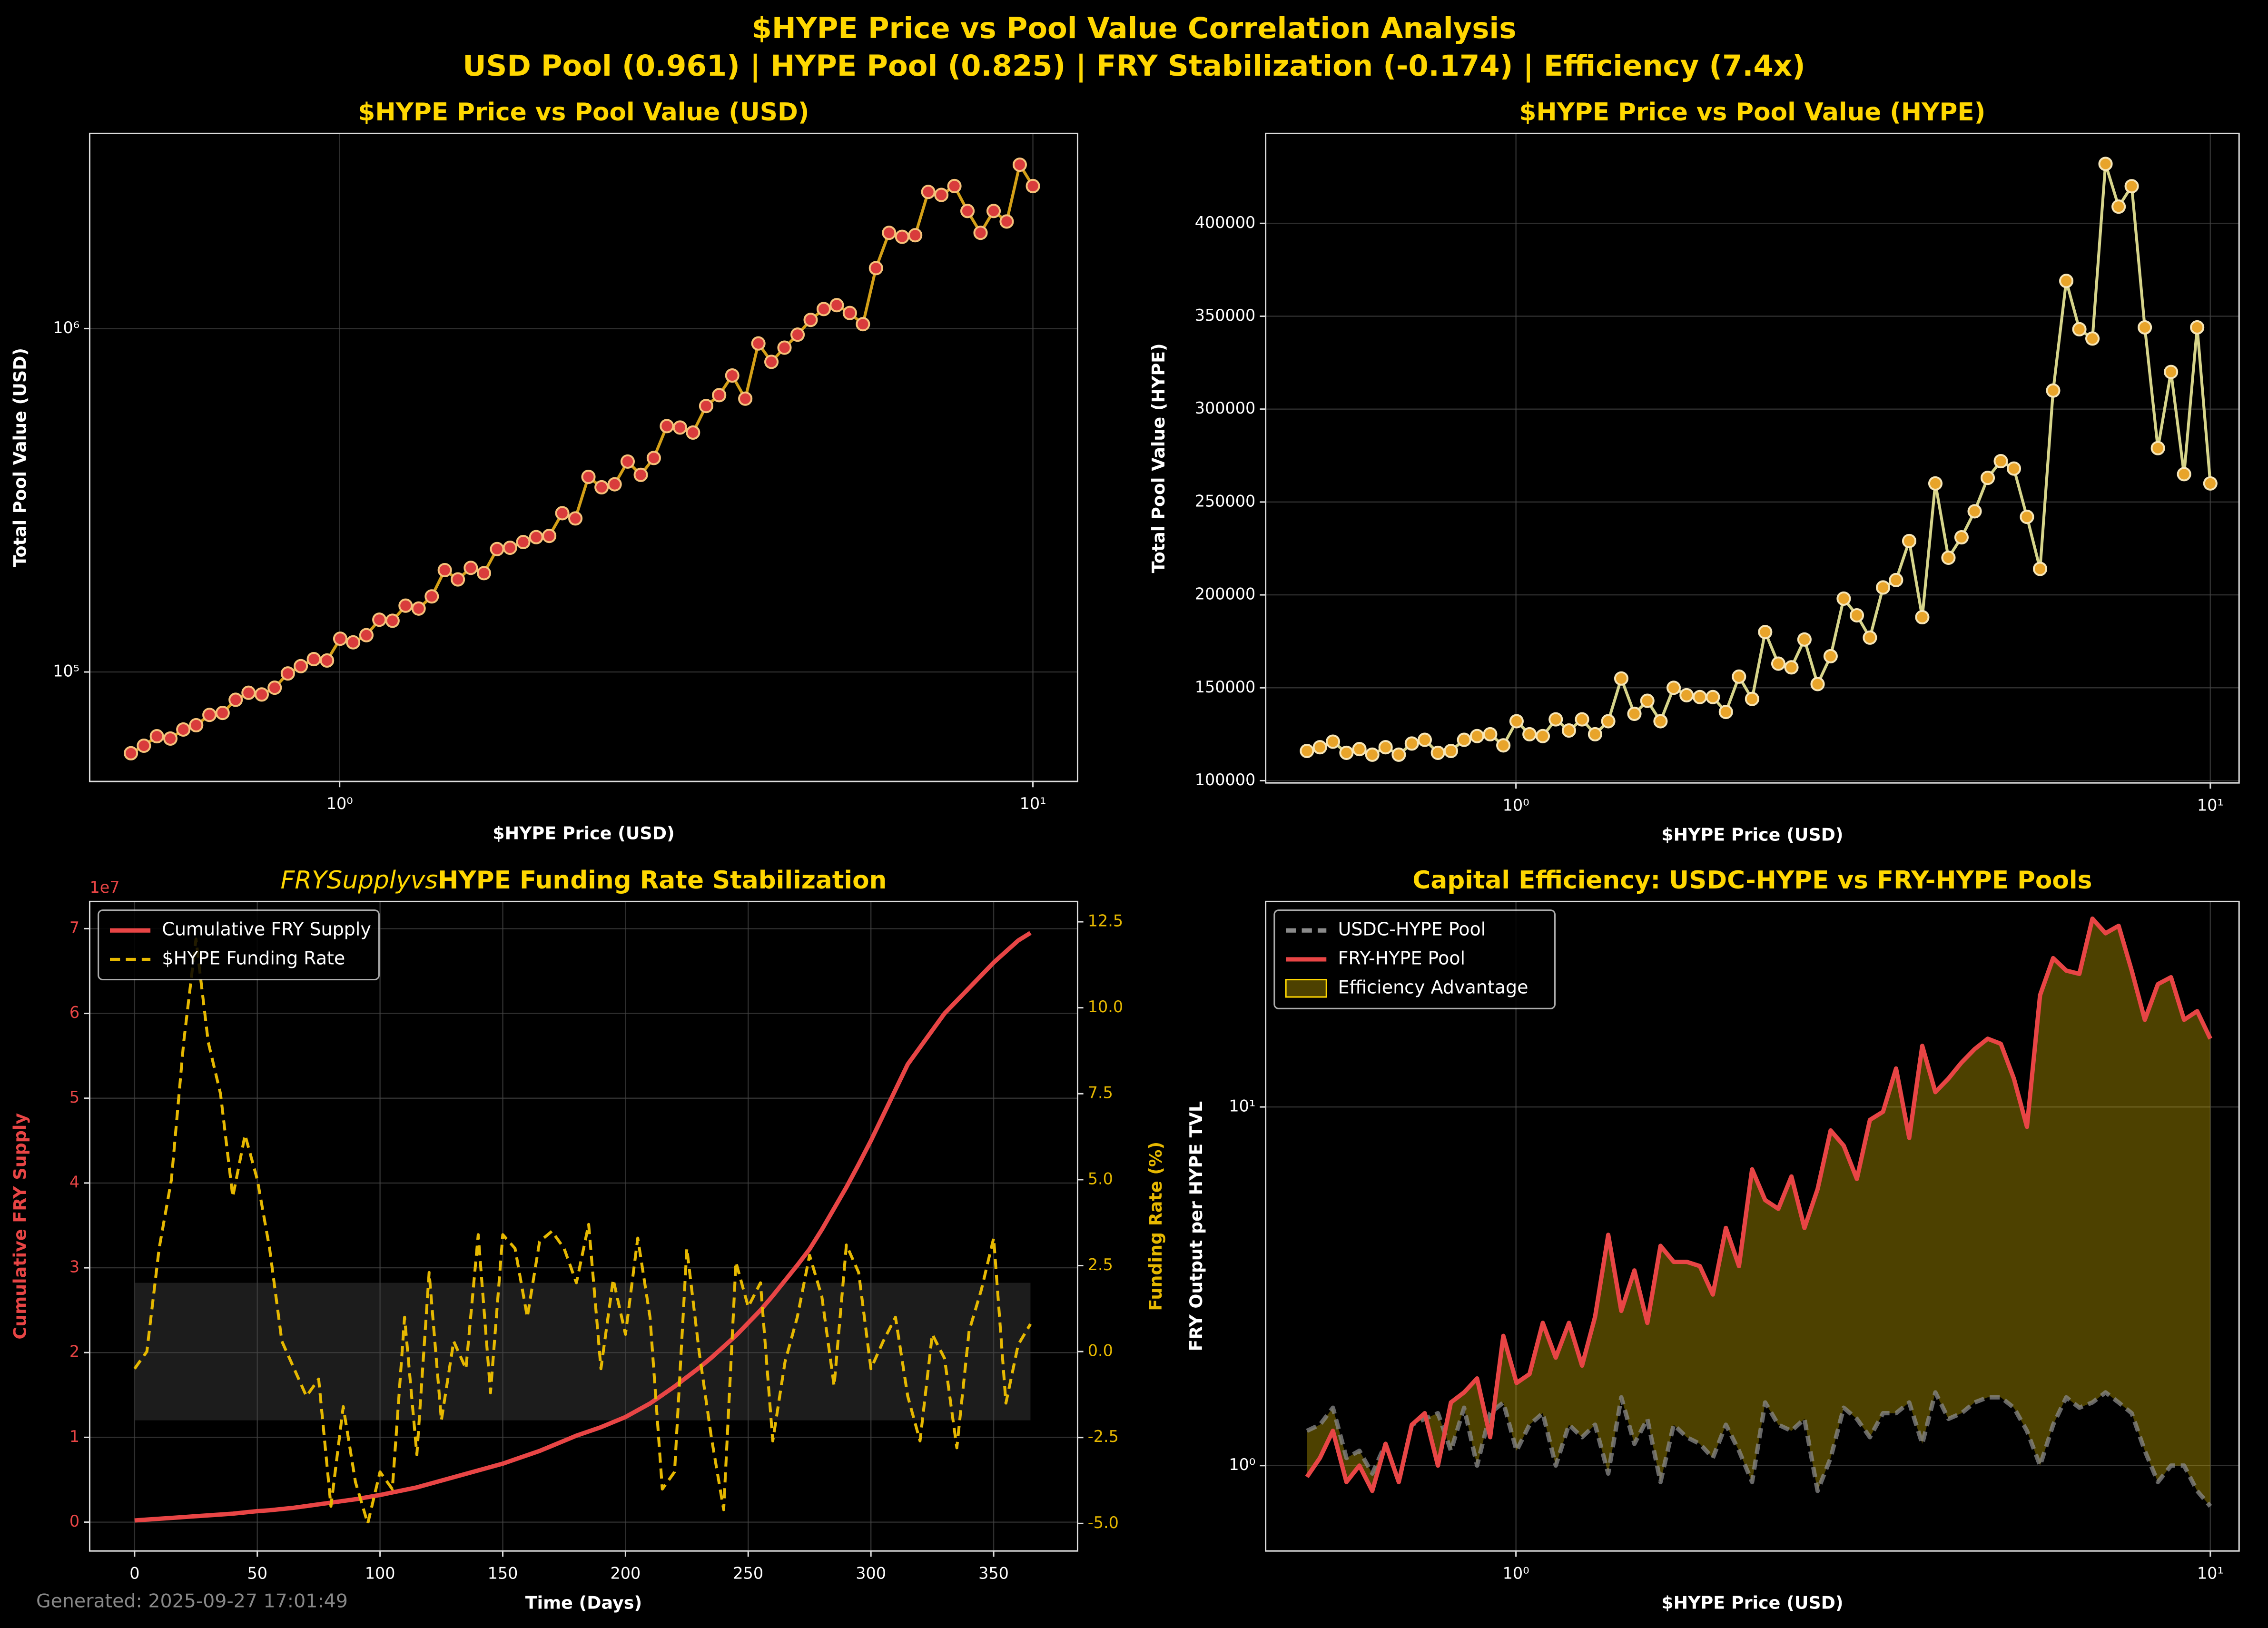 This screenshot has height=1628, width=2268. Describe the element at coordinates (1752, 835) in the screenshot. I see `x-axis-label: $HYPE Price (USD)` at that location.